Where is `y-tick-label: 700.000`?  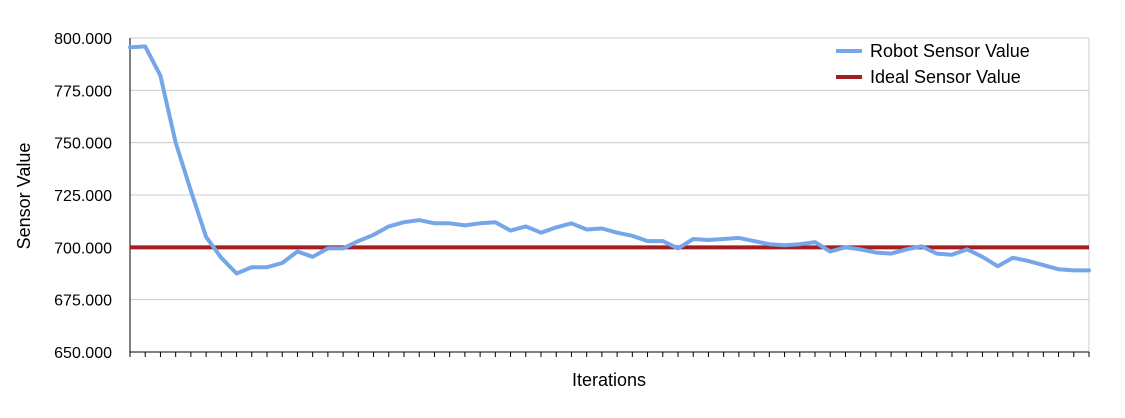 y-tick-label: 700.000 is located at coordinates (83, 248).